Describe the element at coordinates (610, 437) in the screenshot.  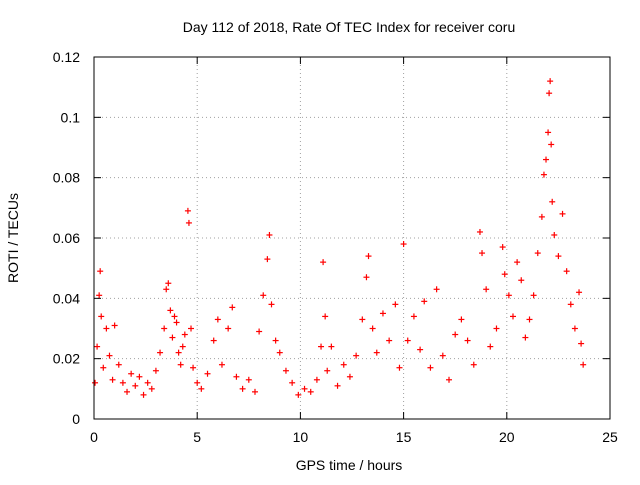
I see `x-tick-label: 25` at that location.